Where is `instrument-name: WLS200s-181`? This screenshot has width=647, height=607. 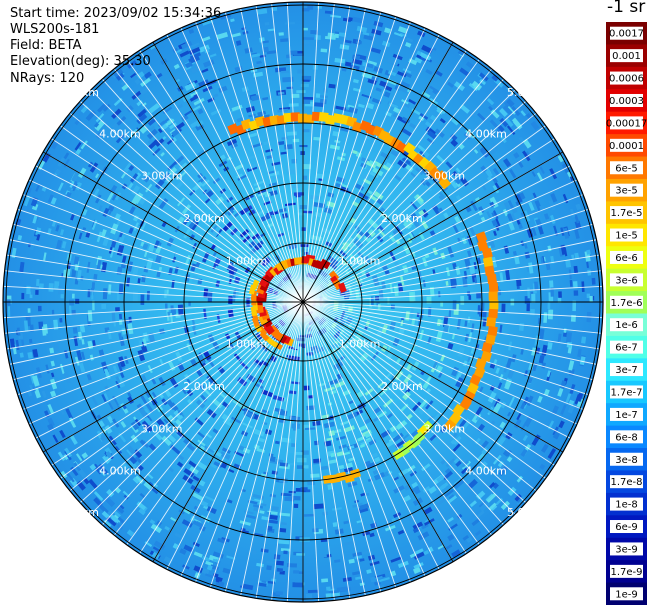 instrument-name: WLS200s-181 is located at coordinates (55, 29).